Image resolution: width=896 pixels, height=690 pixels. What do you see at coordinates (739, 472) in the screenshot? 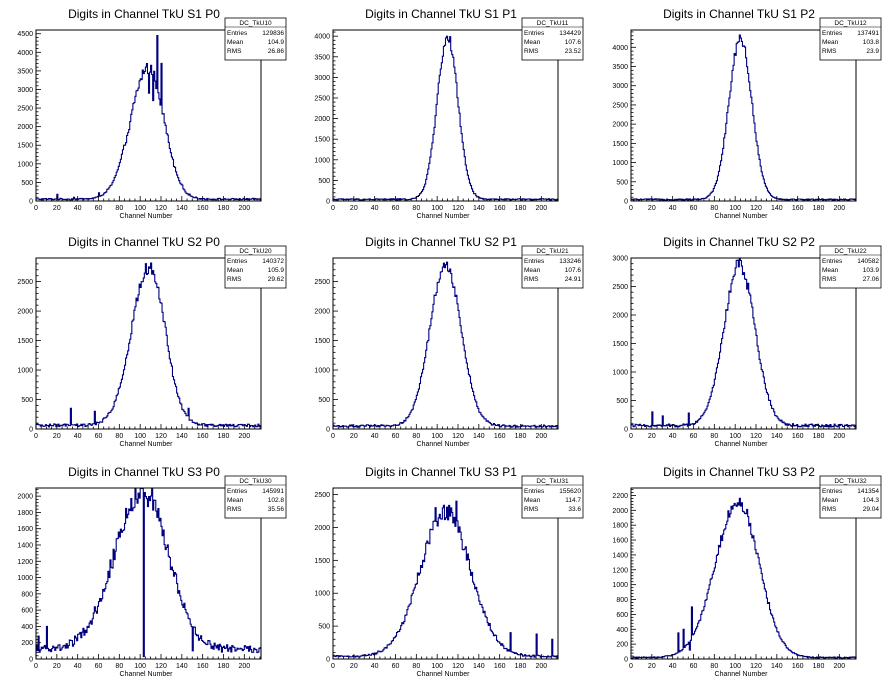
I see `panel-title: Digits in Channel TkU S3 P2` at bounding box center [739, 472].